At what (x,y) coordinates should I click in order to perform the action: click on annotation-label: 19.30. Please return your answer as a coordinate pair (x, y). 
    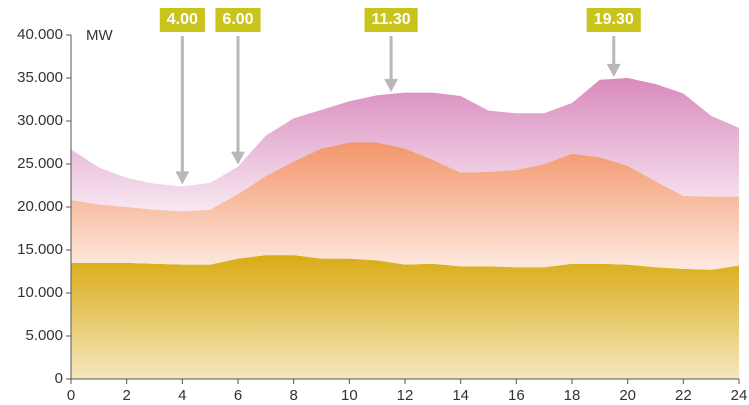
    Looking at the image, I should click on (614, 19).